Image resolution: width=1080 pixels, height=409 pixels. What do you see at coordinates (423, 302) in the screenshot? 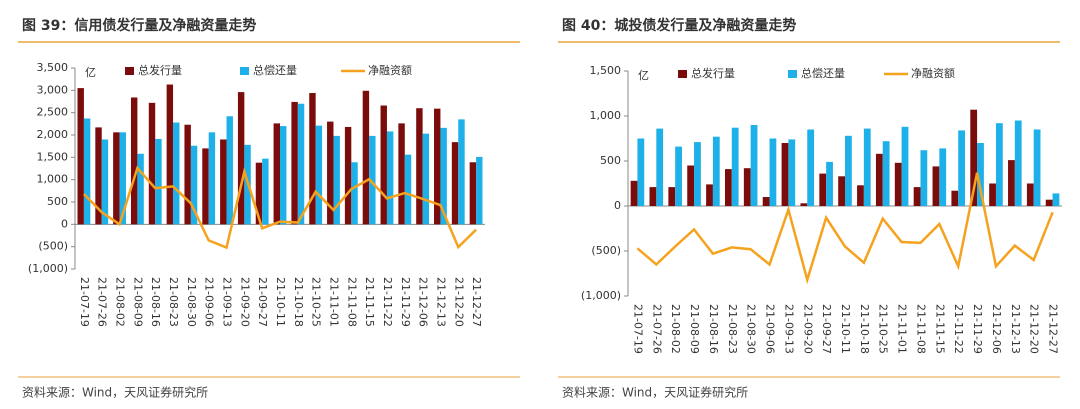
I see `x-tick-label: 21-12-06` at bounding box center [423, 302].